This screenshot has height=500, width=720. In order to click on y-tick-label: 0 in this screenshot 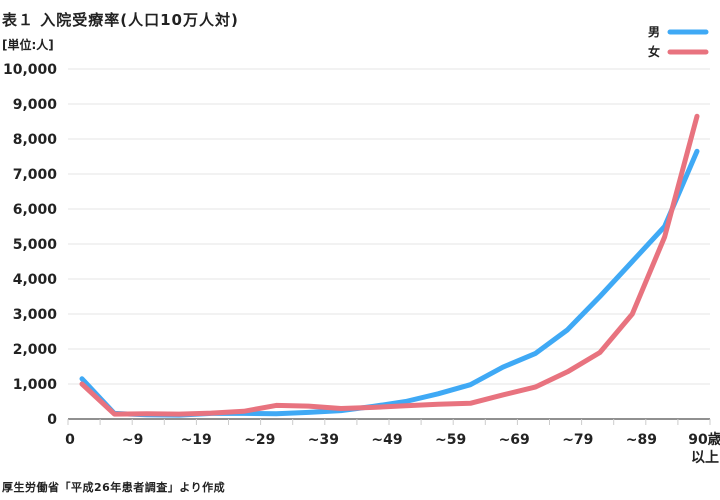, I will do `click(52, 420)`.